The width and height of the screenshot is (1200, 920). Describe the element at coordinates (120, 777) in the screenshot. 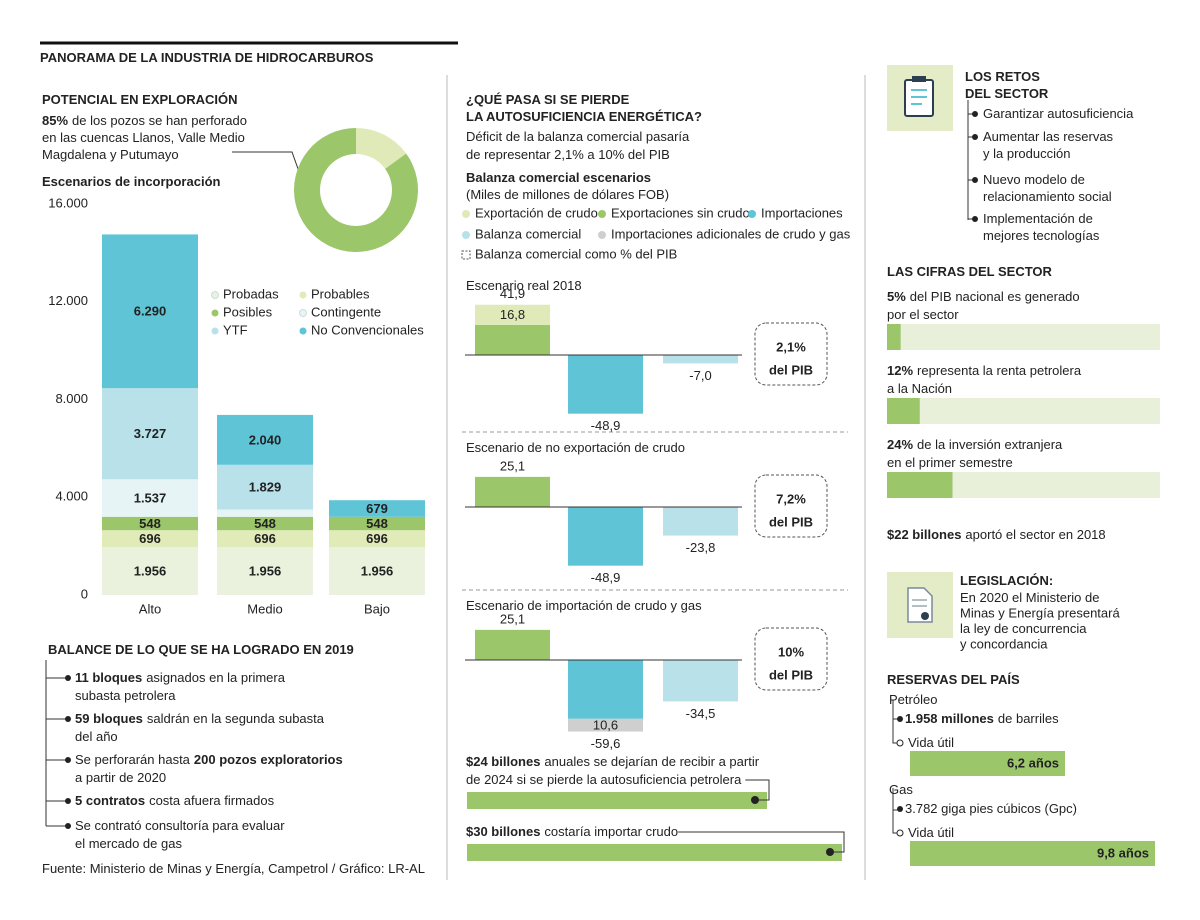

I see `list-item-part: a partir de 2020` at that location.